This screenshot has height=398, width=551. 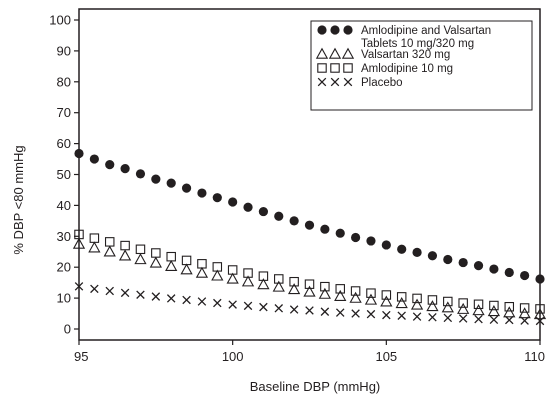 What do you see at coordinates (405, 55) in the screenshot?
I see `legend-label: Valsartan 320 mg` at bounding box center [405, 55].